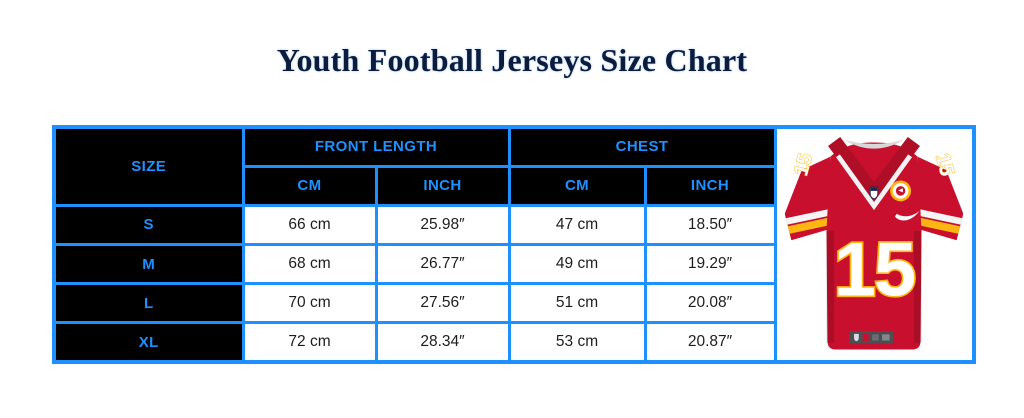  What do you see at coordinates (309, 264) in the screenshot?
I see `front-length-cm-value: 68 cm` at bounding box center [309, 264].